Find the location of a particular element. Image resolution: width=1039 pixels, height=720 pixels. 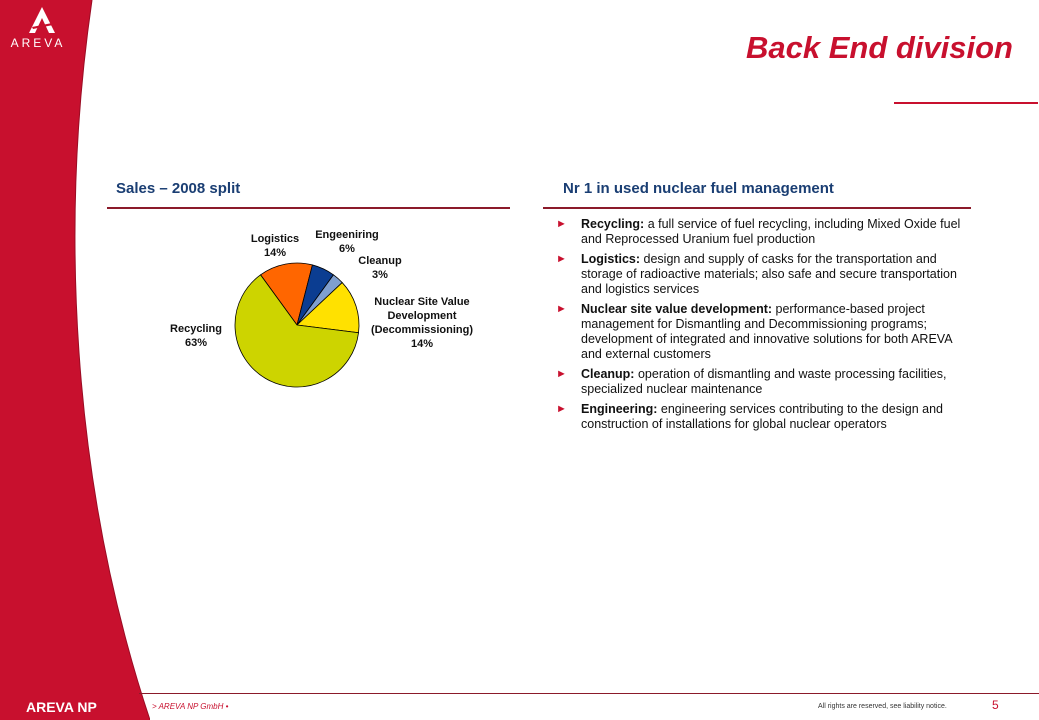

pie-label-value: 3% is located at coordinates (380, 275).